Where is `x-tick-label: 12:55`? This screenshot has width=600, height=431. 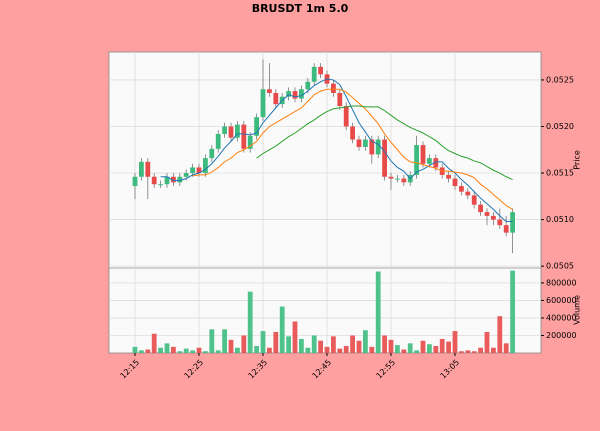 x-tick-label: 12:55 is located at coordinates (386, 369).